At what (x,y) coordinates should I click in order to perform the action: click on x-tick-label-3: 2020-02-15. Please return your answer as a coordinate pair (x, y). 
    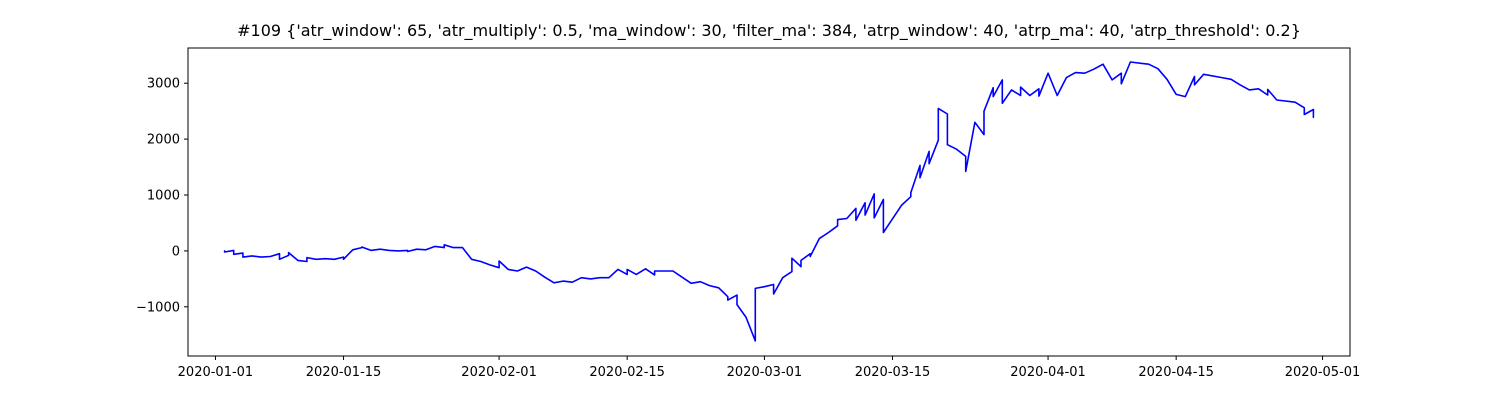
    Looking at the image, I should click on (627, 372).